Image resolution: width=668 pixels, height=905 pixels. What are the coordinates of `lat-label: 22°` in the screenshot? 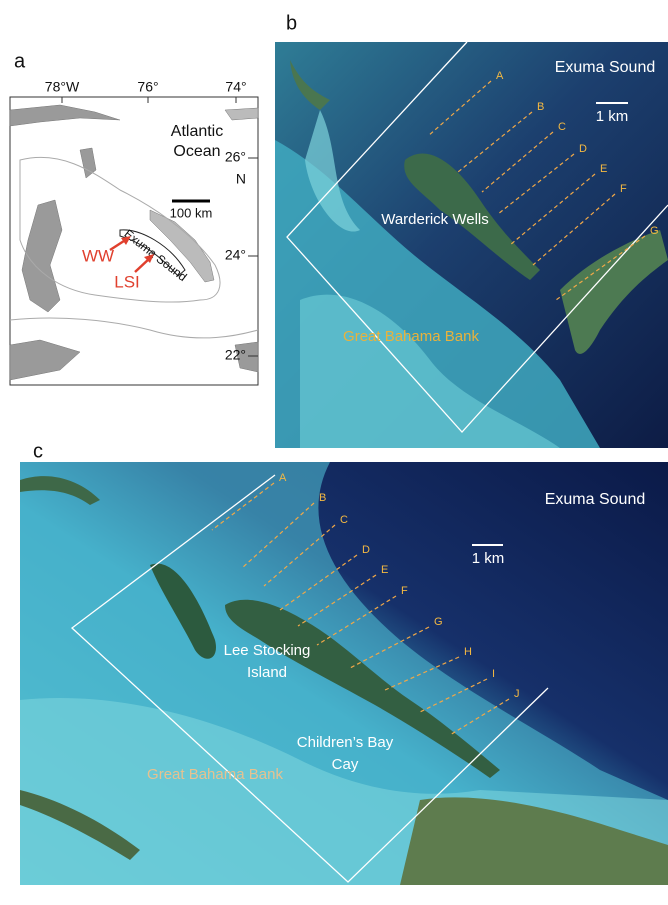 It's located at (235, 355).